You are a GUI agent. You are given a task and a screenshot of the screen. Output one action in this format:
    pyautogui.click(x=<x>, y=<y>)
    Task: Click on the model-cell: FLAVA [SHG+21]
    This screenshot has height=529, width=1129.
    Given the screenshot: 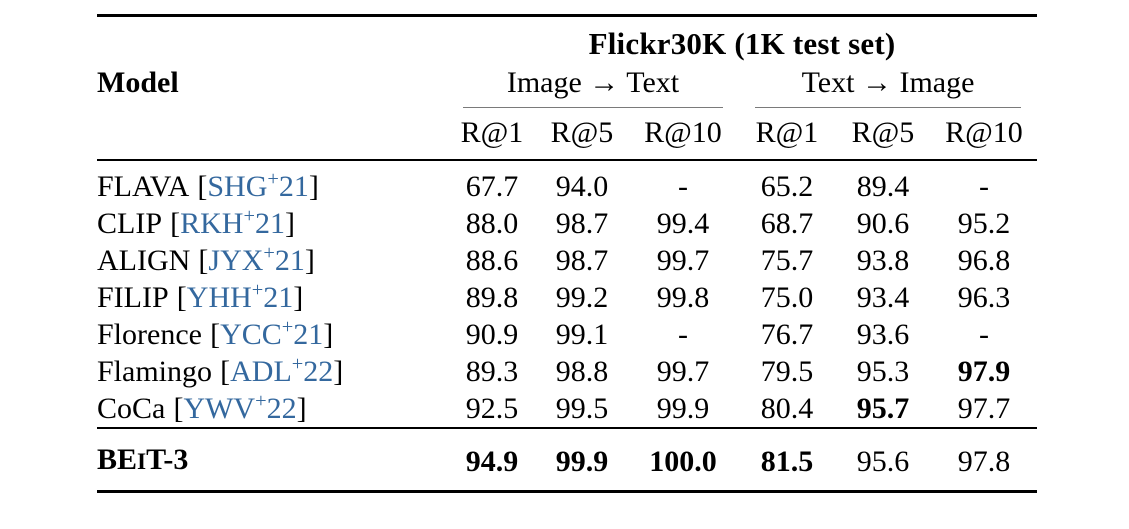 What is the action you would take?
    pyautogui.click(x=272, y=182)
    